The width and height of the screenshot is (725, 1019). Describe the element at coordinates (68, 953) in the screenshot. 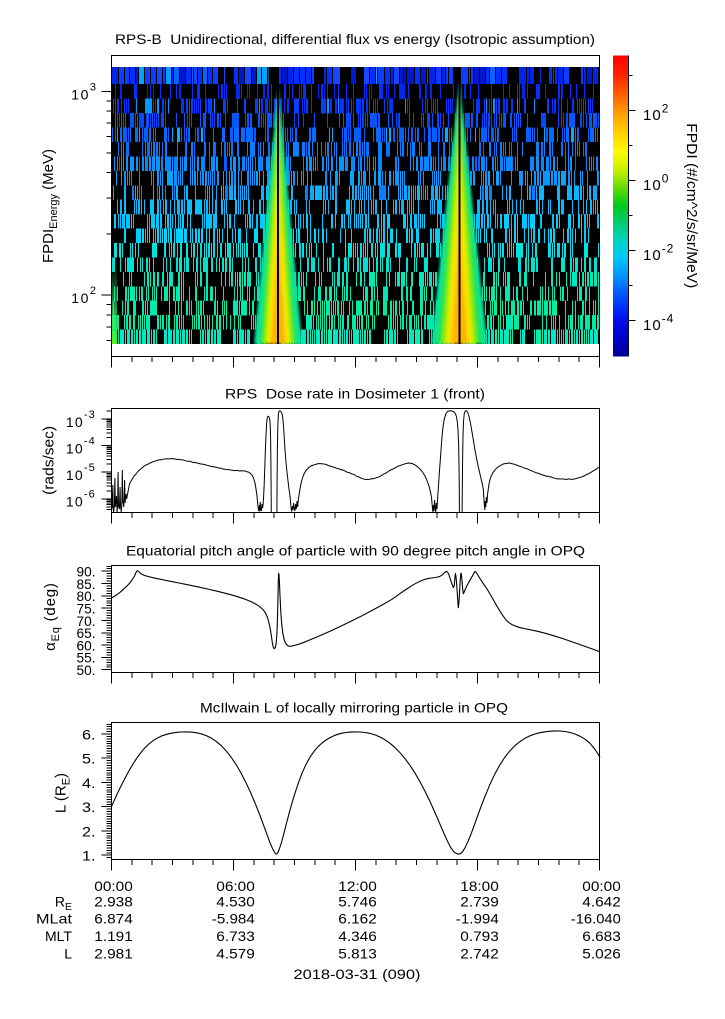

I see `svg-text: L` at that location.